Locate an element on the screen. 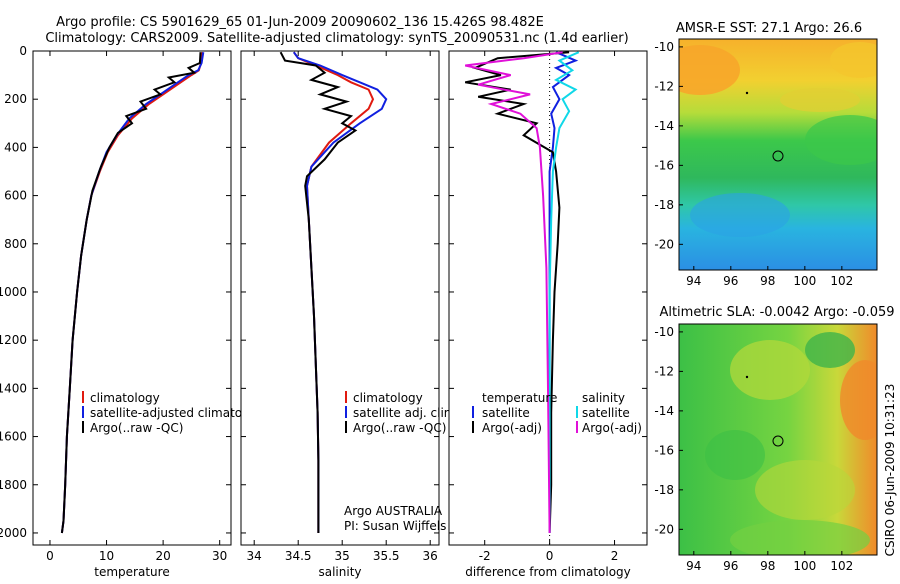 This screenshot has height=584, width=900. sla-map-frame is located at coordinates (778, 439).